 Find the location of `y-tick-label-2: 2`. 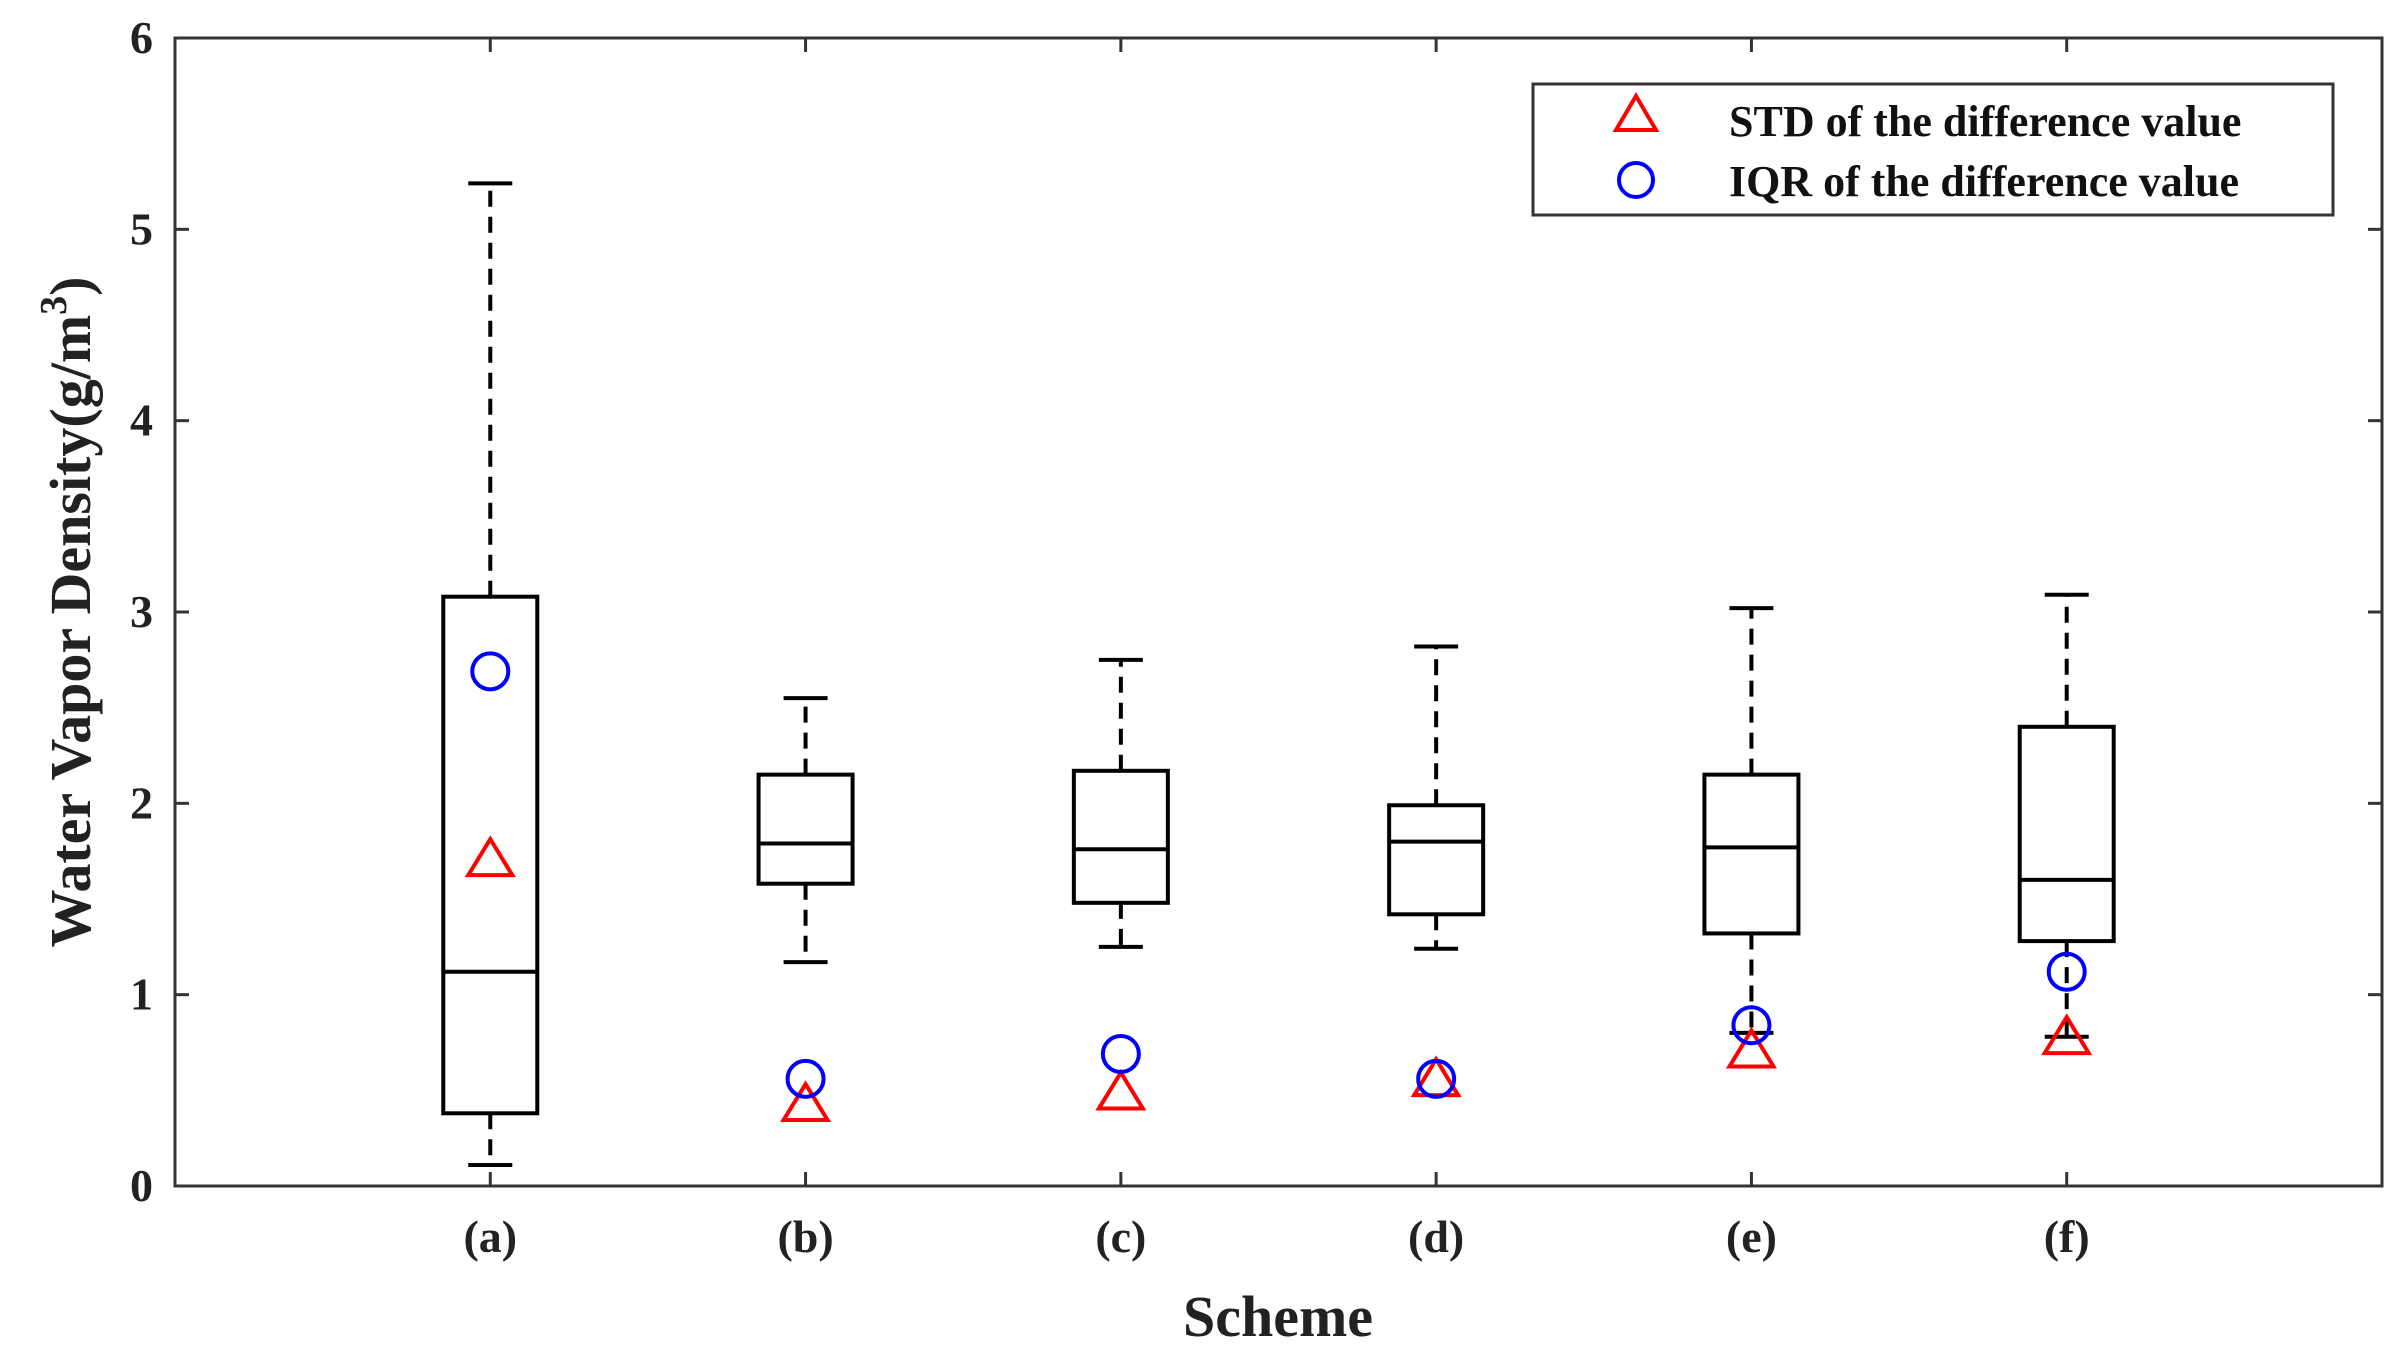

y-tick-label-2: 2 is located at coordinates (141, 802).